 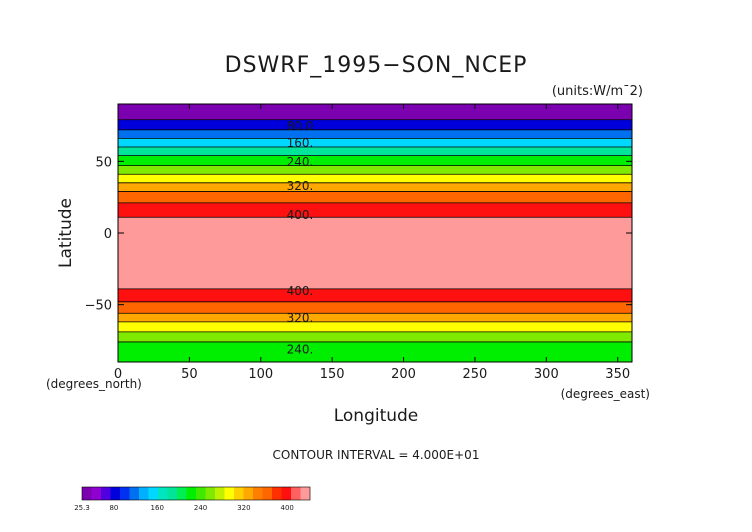 What do you see at coordinates (475, 374) in the screenshot?
I see `x-tick-label-5: 250` at bounding box center [475, 374].